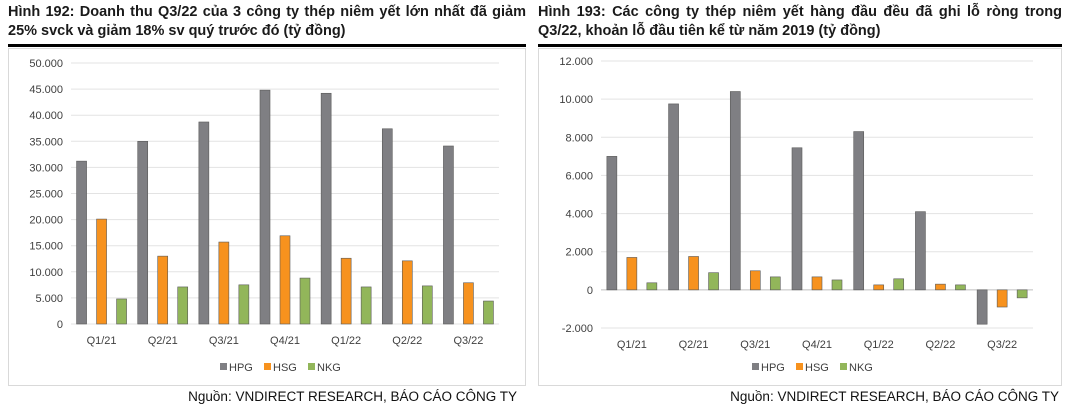 This screenshot has width=1067, height=415. Describe the element at coordinates (46, 64) in the screenshot. I see `y-tick-label: 50.000` at that location.